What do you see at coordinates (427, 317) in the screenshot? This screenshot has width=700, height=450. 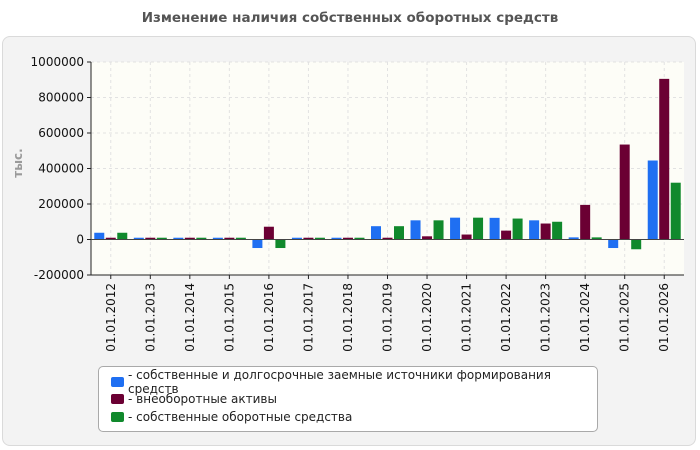 I see `x-tick-label: 01.01.2020` at bounding box center [427, 317].